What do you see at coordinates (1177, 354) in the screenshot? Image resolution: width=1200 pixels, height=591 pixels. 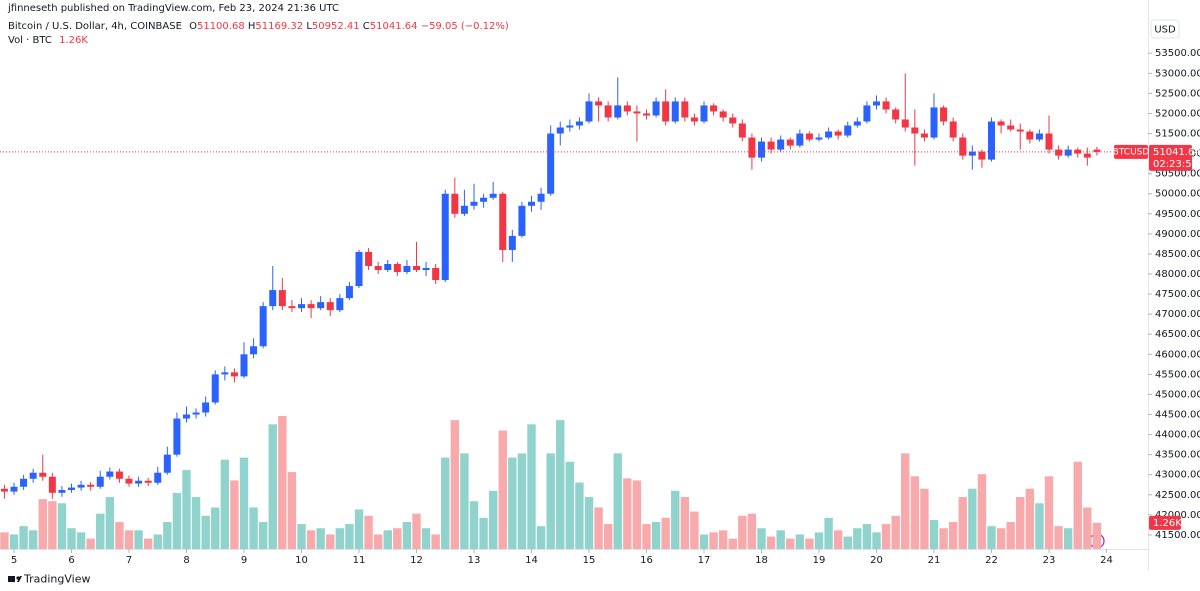 I see `y-tick-label: 46000.00` at bounding box center [1177, 354].